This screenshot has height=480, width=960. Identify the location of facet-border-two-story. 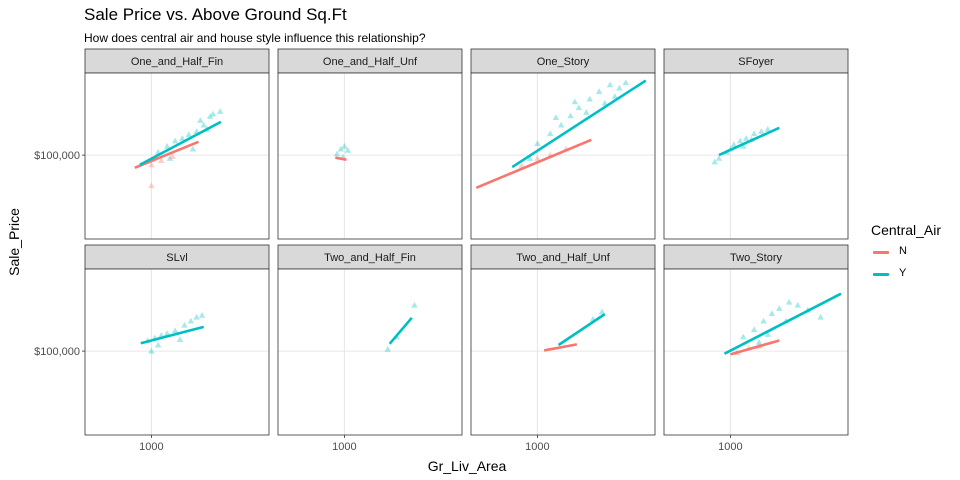
(756, 352).